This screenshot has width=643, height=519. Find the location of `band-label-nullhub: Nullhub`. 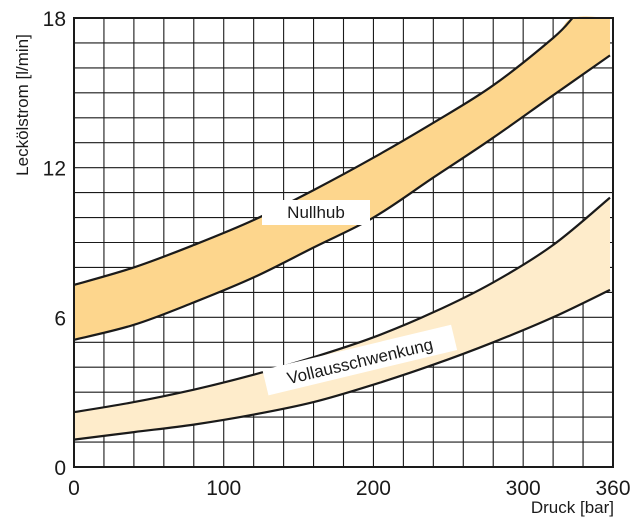

band-label-nullhub: Nullhub is located at coordinates (316, 212).